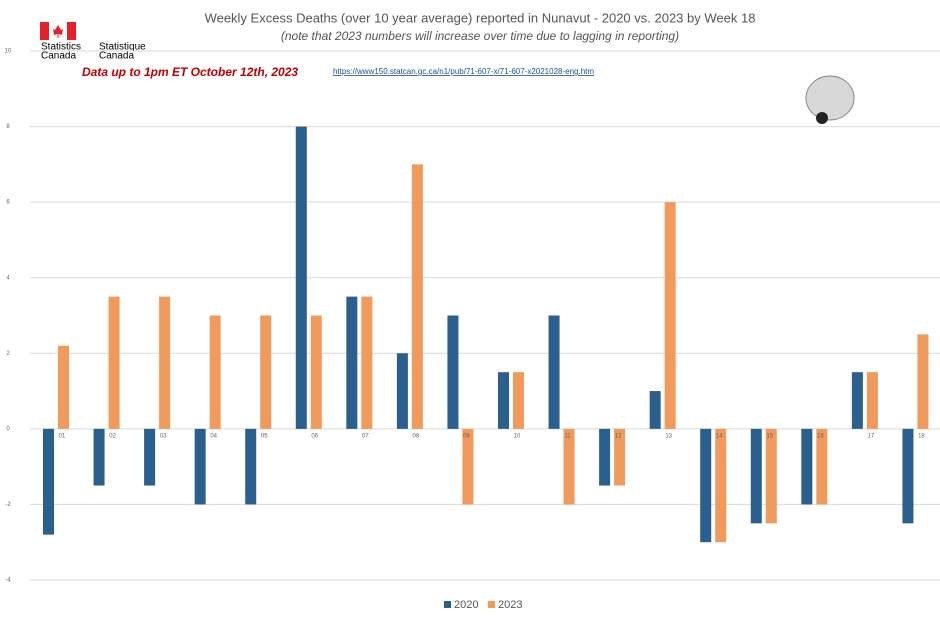 The width and height of the screenshot is (940, 619). Describe the element at coordinates (112, 436) in the screenshot. I see `x-tick-label: 02` at that location.